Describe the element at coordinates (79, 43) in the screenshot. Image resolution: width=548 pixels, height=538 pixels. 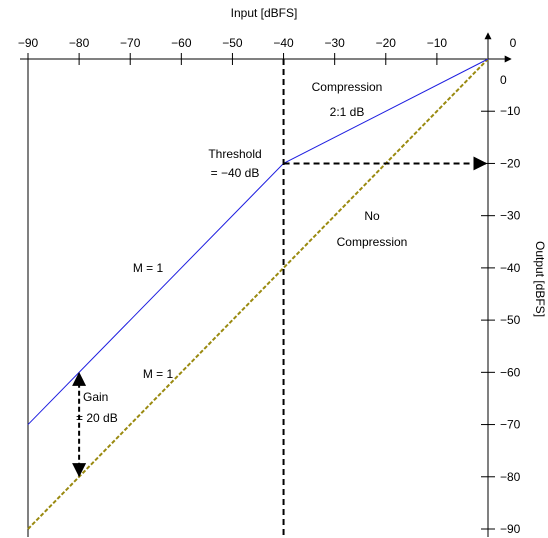
I see `x-tick-label: −80` at that location.